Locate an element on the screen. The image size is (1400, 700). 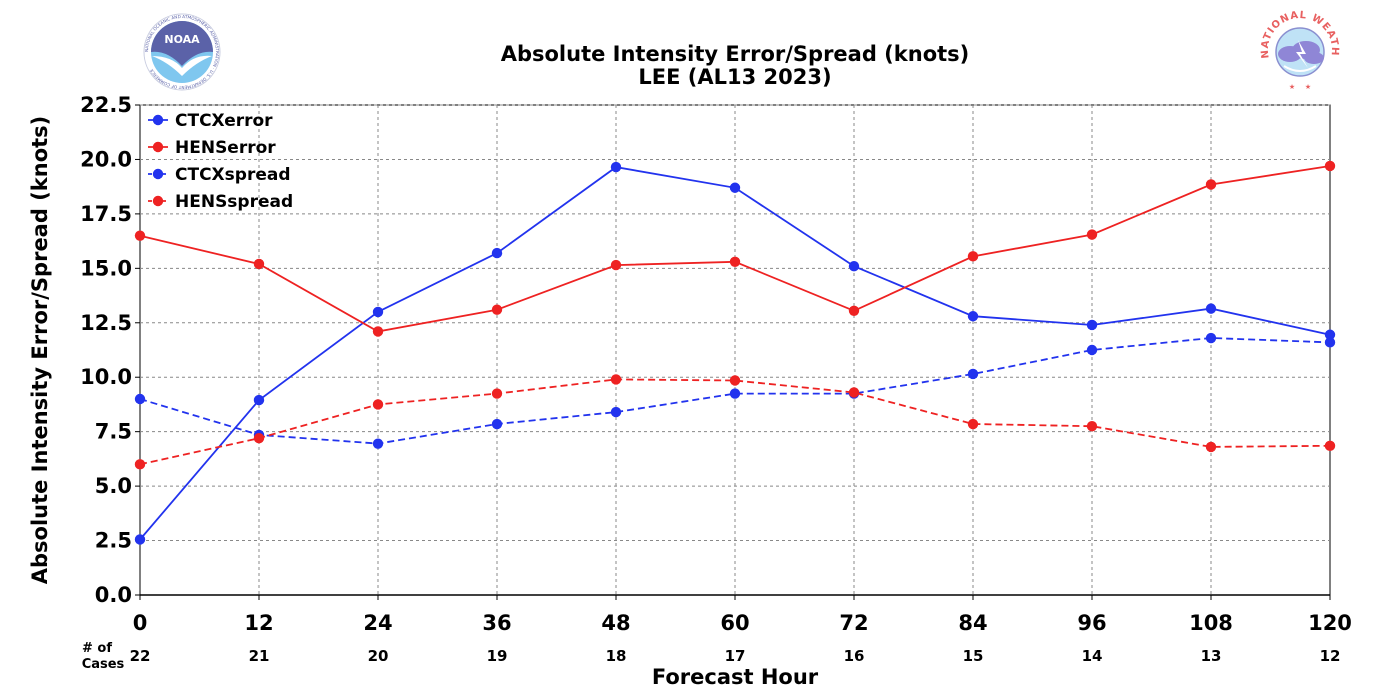
y-tick-label: 5.0 is located at coordinates (113, 486).